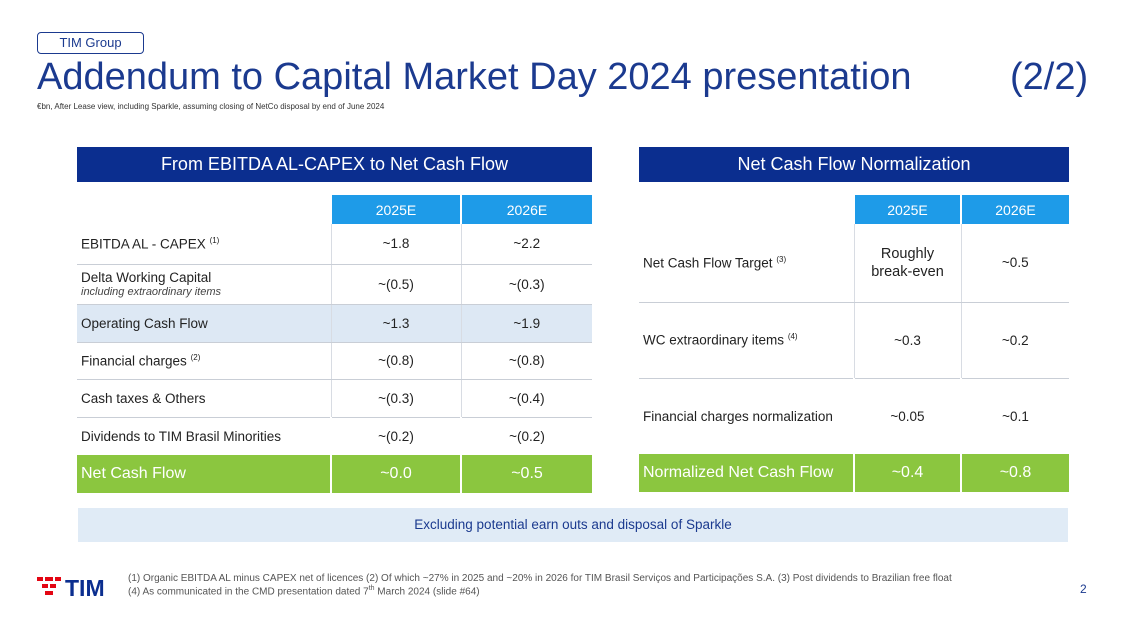 This screenshot has width=1124, height=632. I want to click on row-label: EBITDA AL - CAPEX (1), so click(204, 244).